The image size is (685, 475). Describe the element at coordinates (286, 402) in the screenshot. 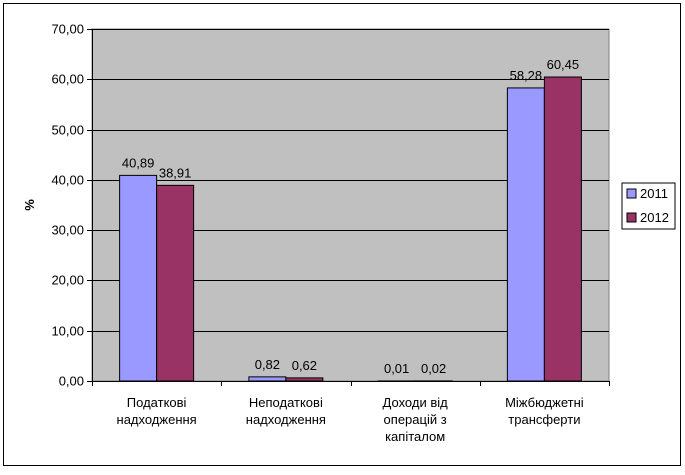

I see `x-category-label-line: Неподаткові` at that location.